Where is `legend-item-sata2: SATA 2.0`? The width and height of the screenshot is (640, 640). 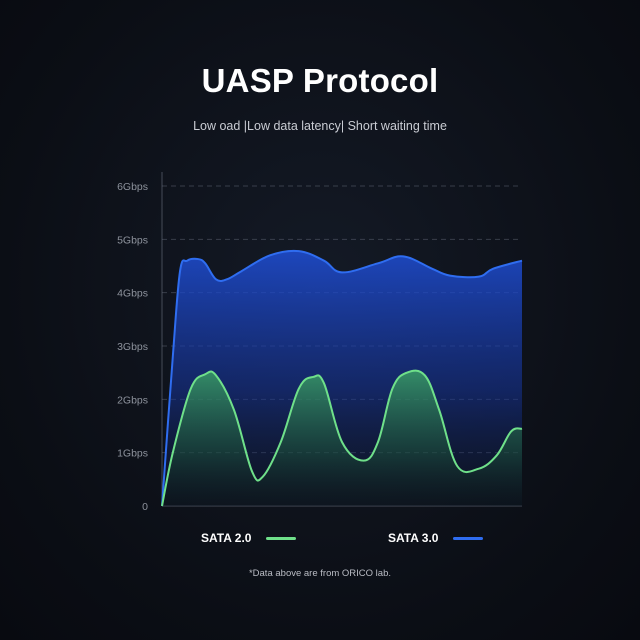 legend-item-sata2: SATA 2.0 is located at coordinates (249, 538).